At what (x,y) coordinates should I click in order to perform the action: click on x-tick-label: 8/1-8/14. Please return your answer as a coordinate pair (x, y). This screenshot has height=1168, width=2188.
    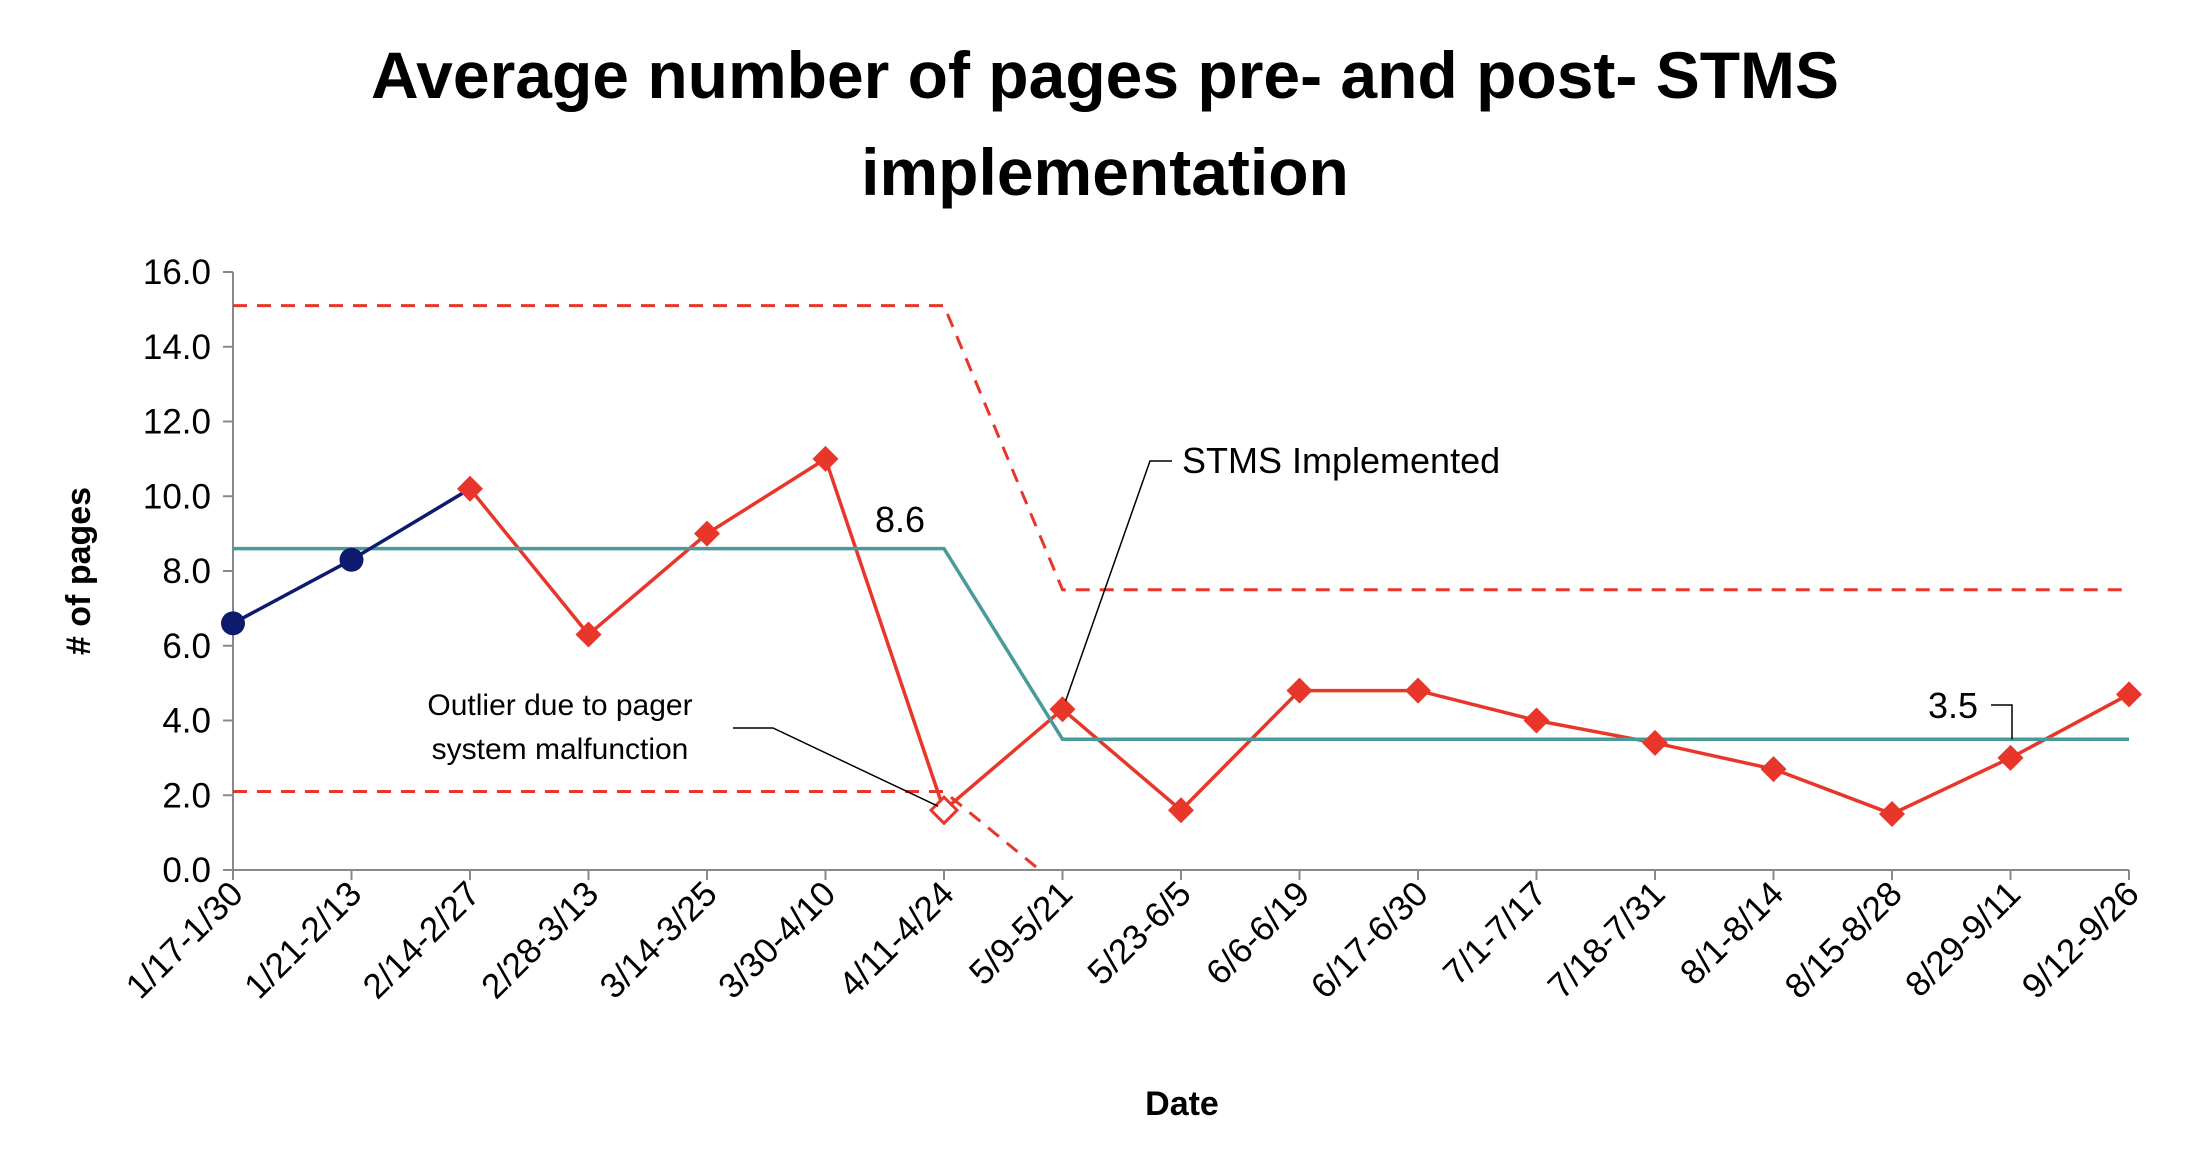
    Looking at the image, I should click on (1732, 933).